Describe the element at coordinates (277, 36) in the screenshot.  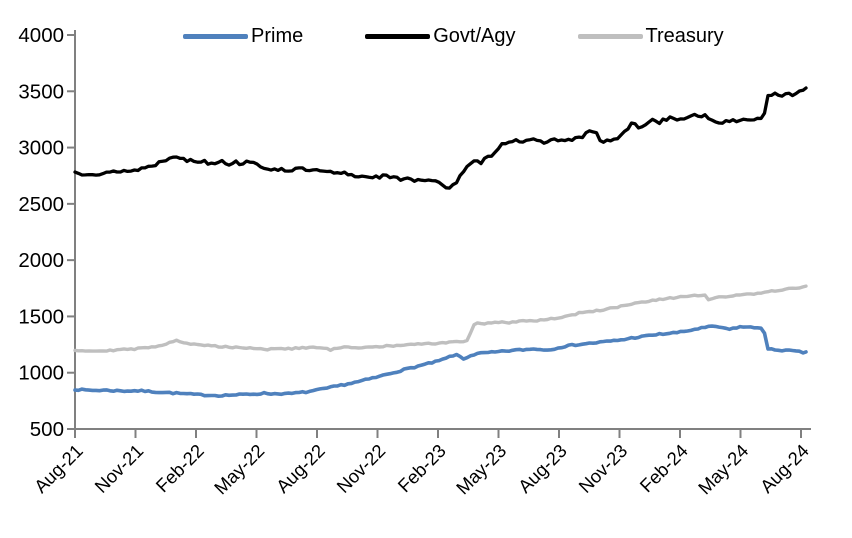
I see `legend-label-prime: Prime` at that location.